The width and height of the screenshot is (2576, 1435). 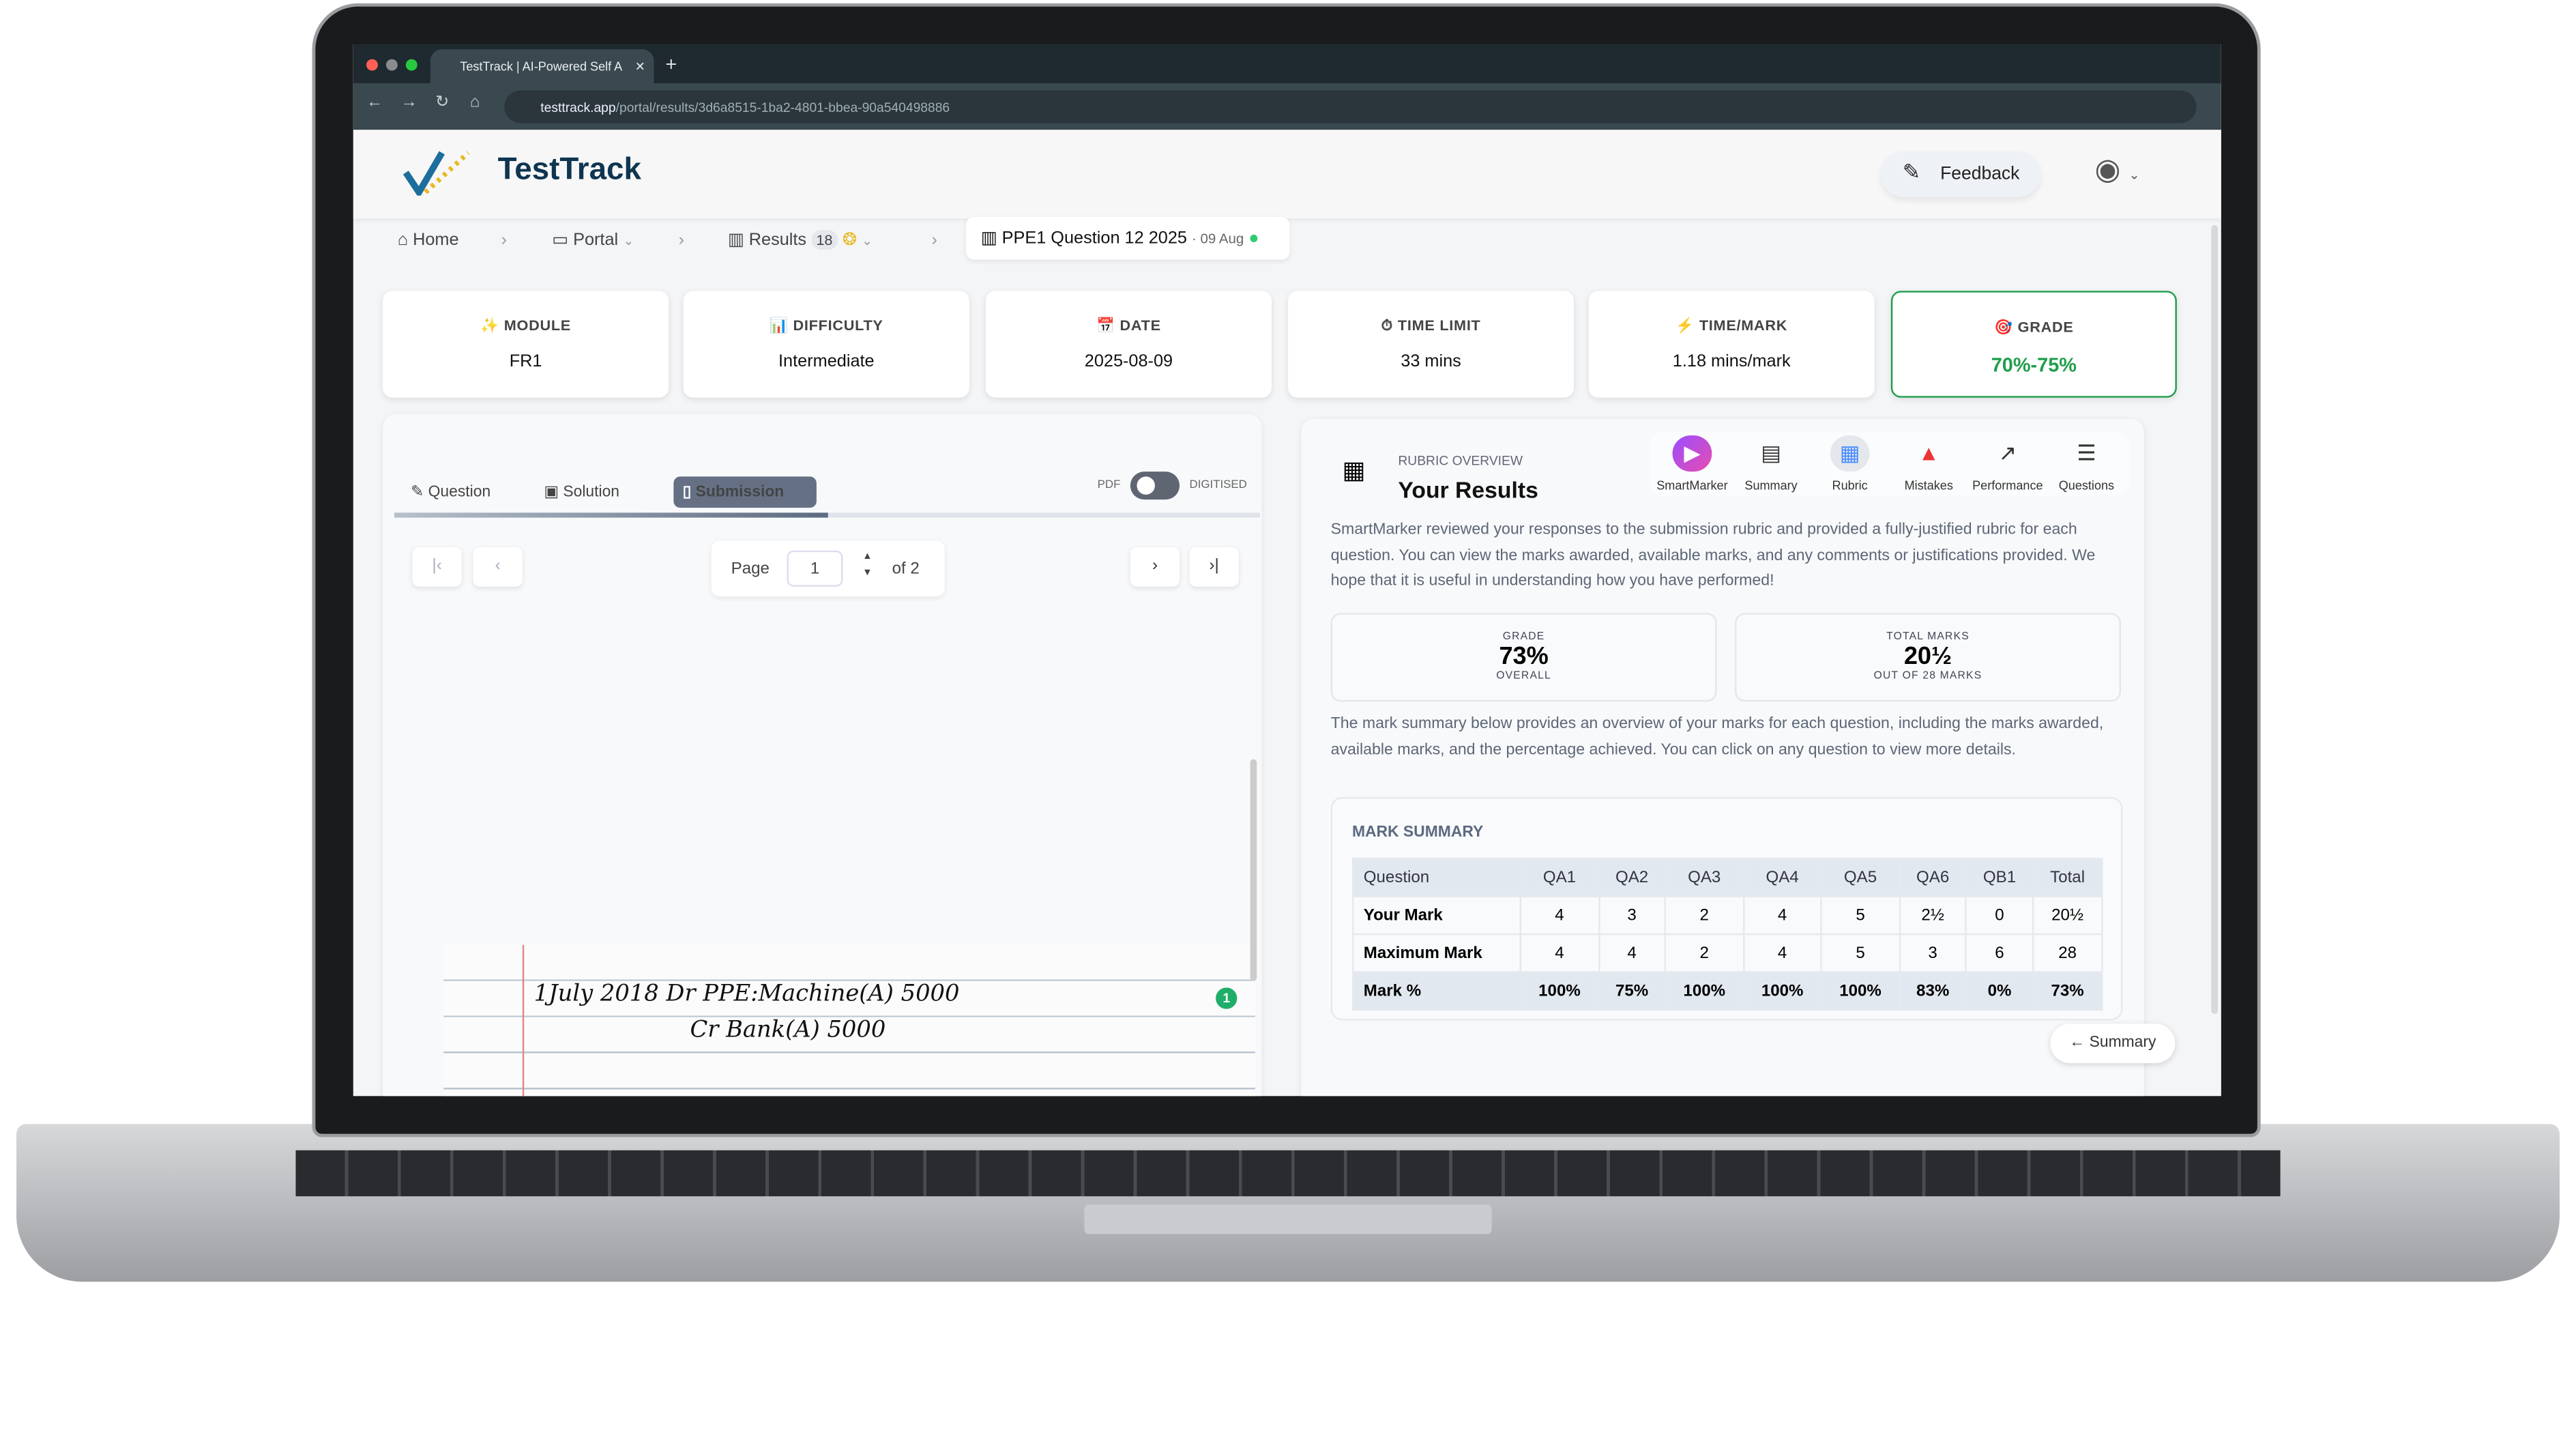 I want to click on stat-card-time-limit: ⏱ TIME LIMIT 33 mins, so click(x=1431, y=344).